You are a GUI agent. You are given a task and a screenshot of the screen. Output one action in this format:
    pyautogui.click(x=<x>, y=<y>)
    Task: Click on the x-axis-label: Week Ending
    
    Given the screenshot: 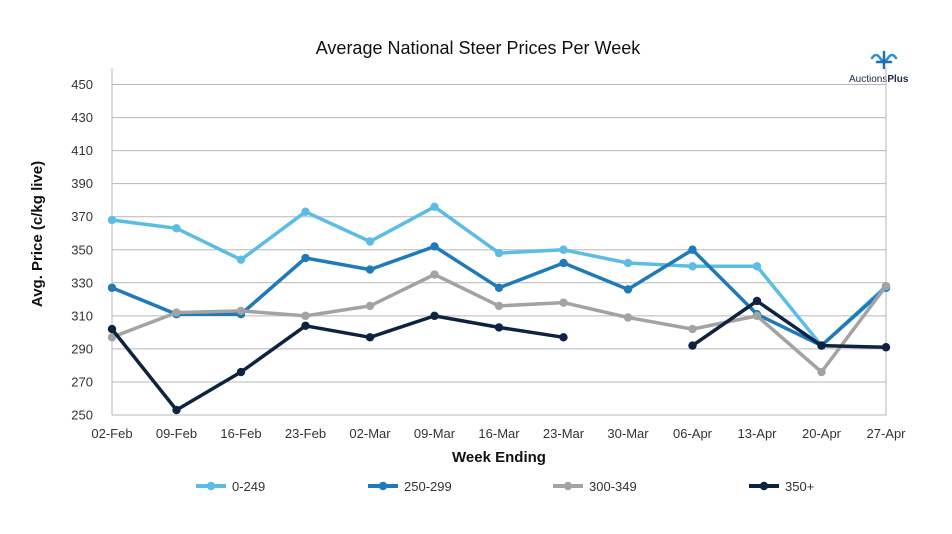 What is the action you would take?
    pyautogui.click(x=499, y=457)
    